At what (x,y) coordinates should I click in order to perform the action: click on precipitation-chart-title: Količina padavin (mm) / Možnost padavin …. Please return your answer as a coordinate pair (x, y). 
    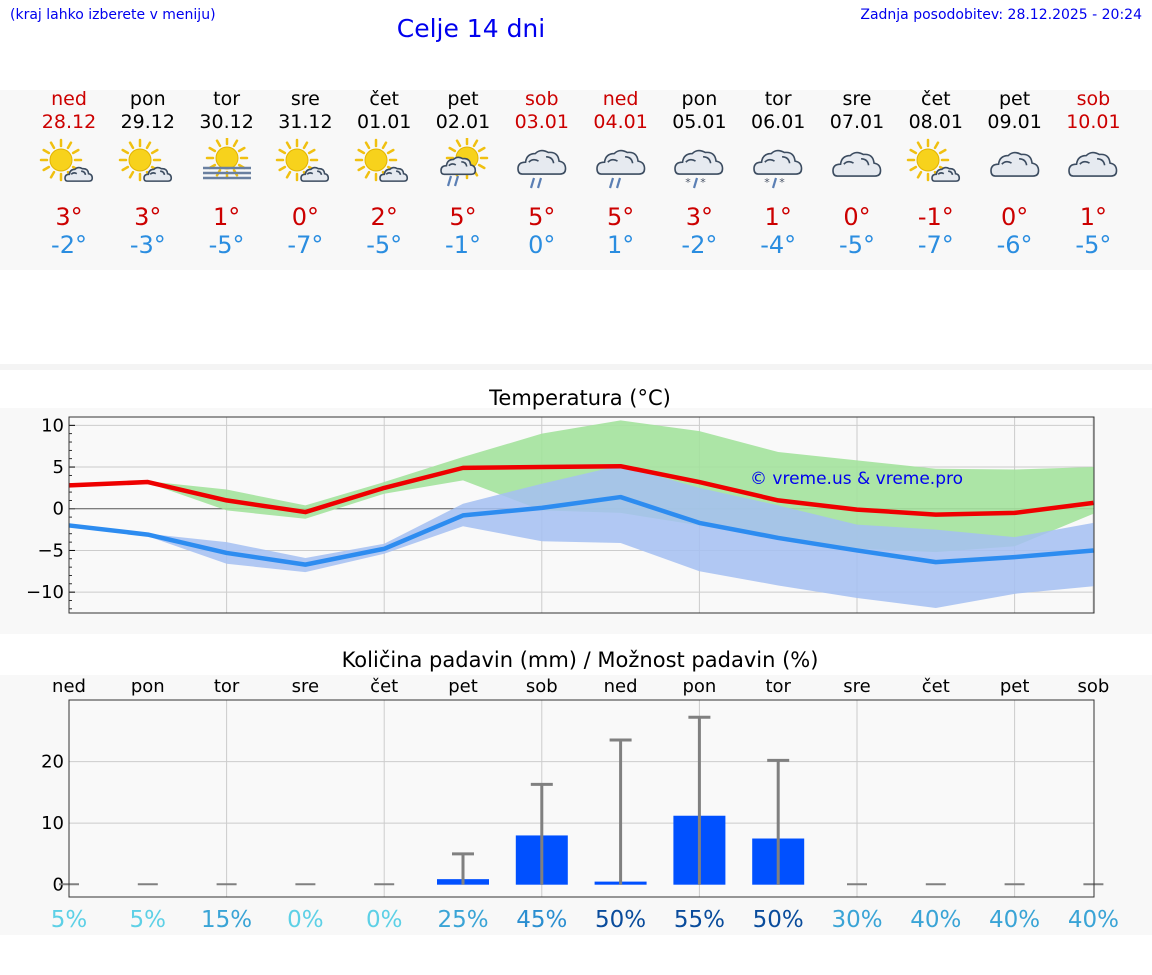
    Looking at the image, I should click on (580, 660).